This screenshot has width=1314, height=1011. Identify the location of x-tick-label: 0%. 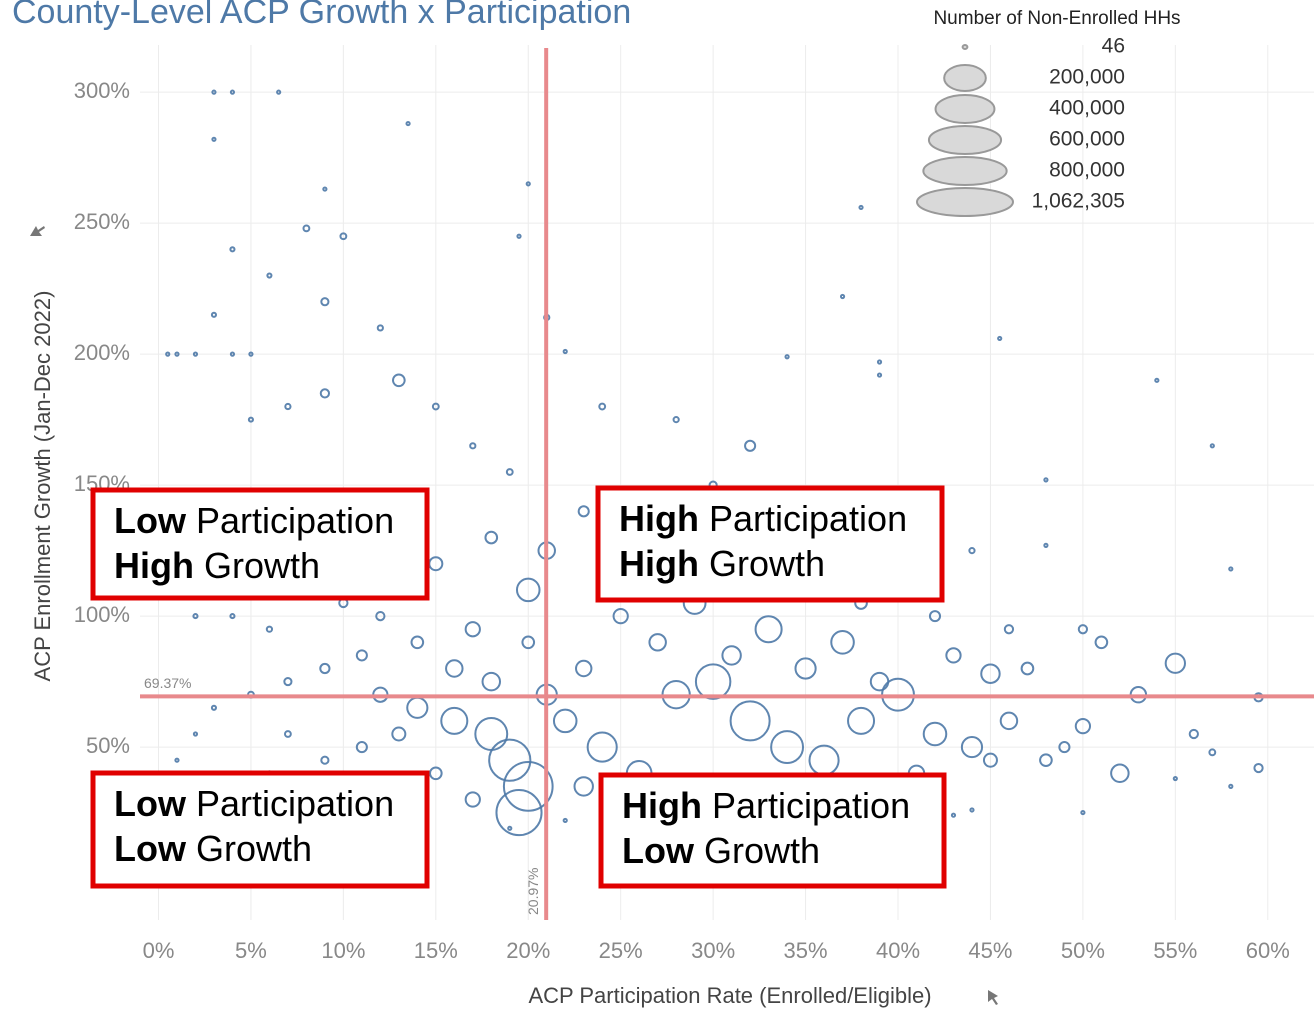
(159, 950).